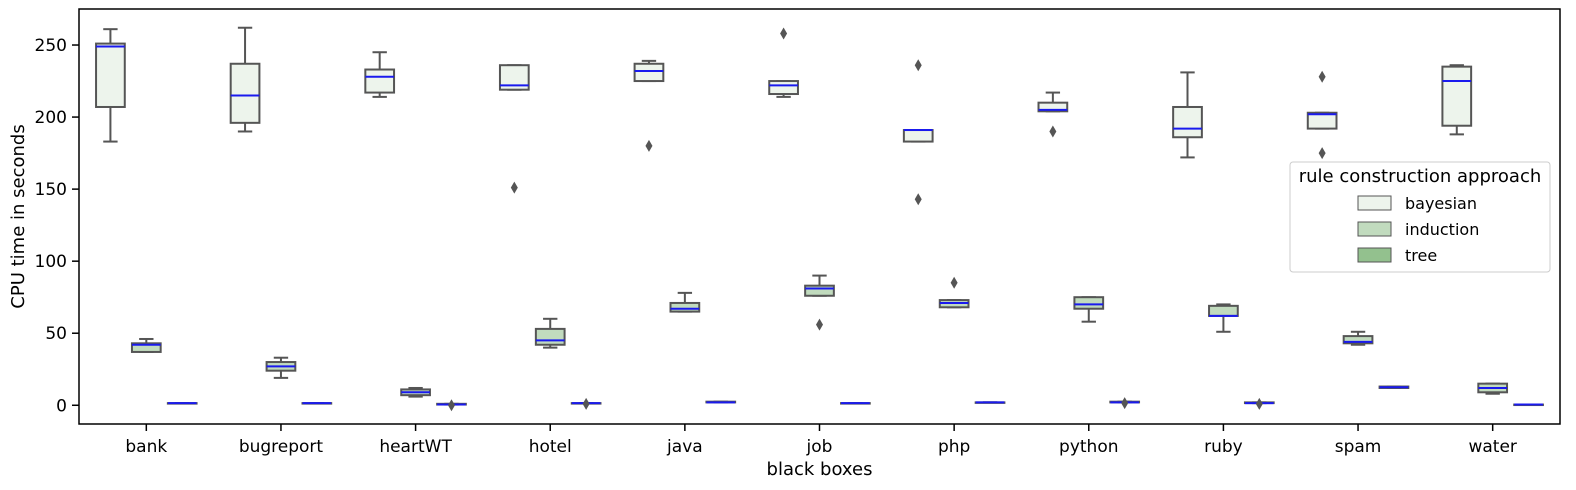 The image size is (1576, 490). What do you see at coordinates (721, 402) in the screenshot?
I see `box-tree-java` at bounding box center [721, 402].